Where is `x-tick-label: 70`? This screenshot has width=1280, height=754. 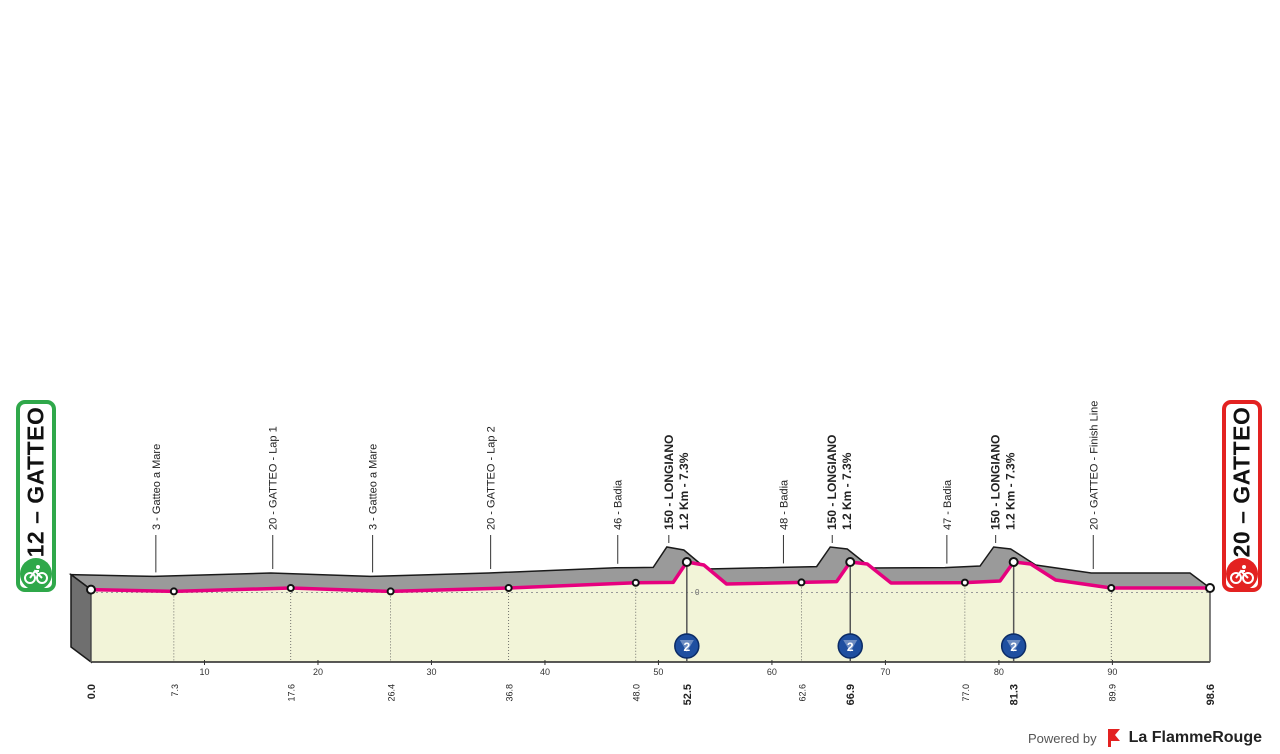 x-tick-label: 70 is located at coordinates (885, 672).